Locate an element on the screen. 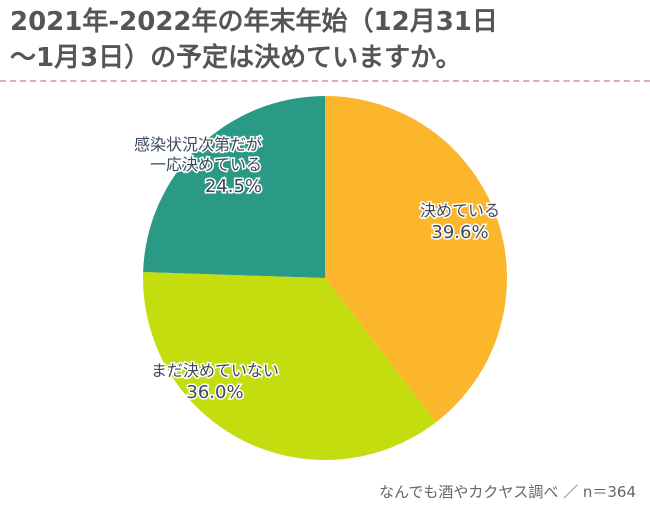  pie-value-2: 24.5% is located at coordinates (233, 186).